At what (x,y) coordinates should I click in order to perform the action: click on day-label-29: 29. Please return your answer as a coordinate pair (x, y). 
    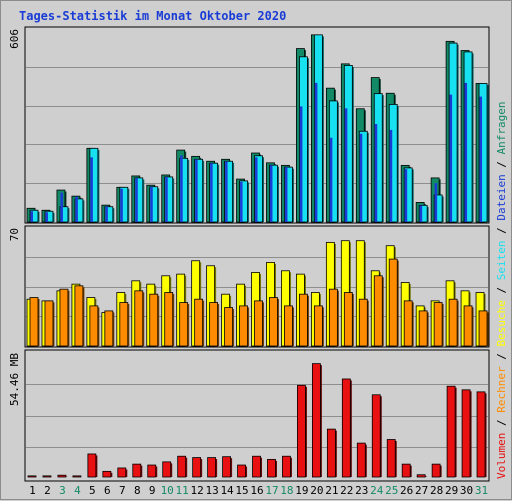
    Looking at the image, I should click on (451, 490).